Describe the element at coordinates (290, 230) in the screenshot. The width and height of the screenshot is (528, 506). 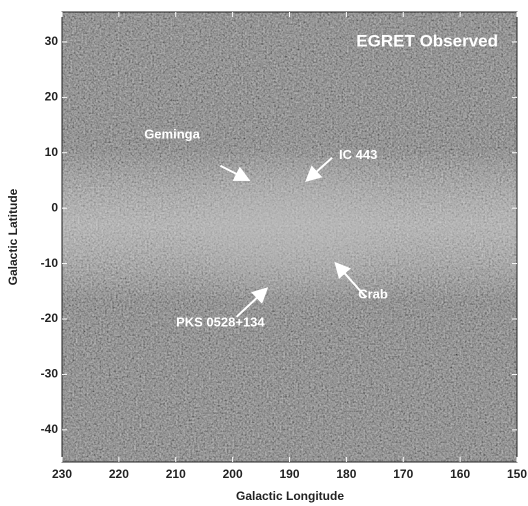
I see `diffuse-emission` at that location.